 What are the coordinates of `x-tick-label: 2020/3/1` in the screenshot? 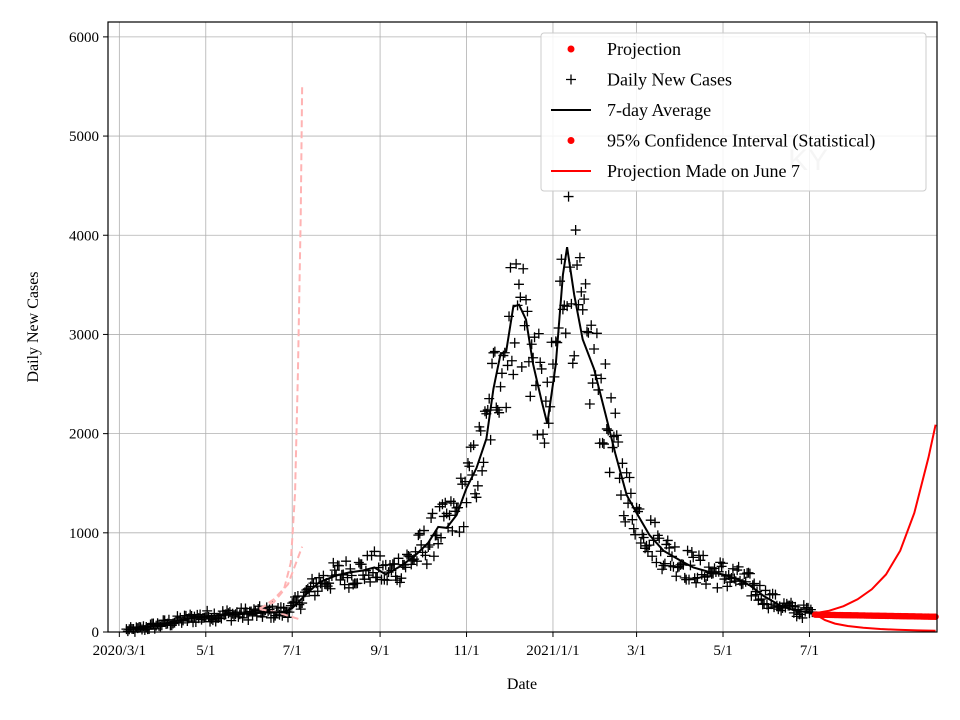 It's located at (119, 651).